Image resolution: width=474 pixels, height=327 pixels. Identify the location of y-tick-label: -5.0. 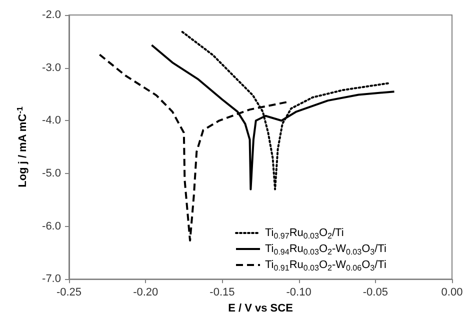
(51, 173).